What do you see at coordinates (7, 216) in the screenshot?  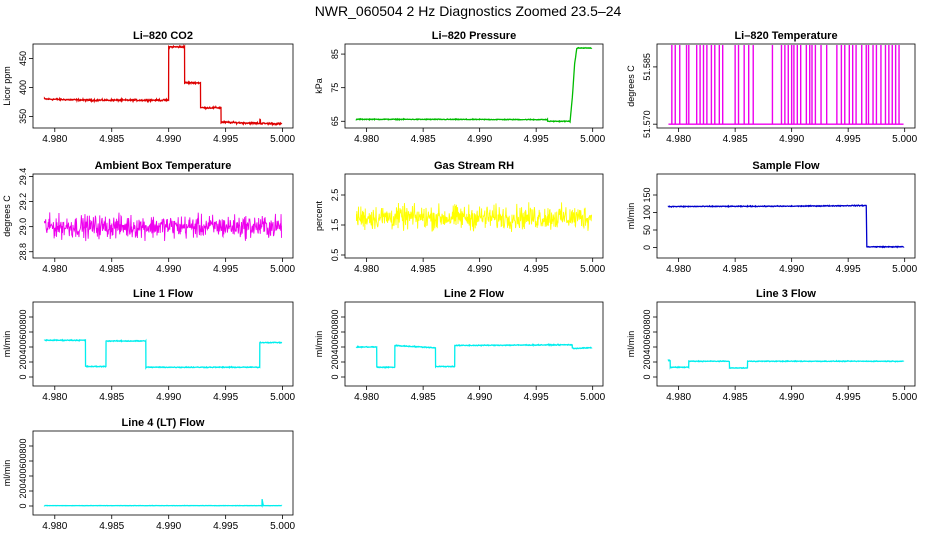 I see `y-axis-label: degrees C` at bounding box center [7, 216].